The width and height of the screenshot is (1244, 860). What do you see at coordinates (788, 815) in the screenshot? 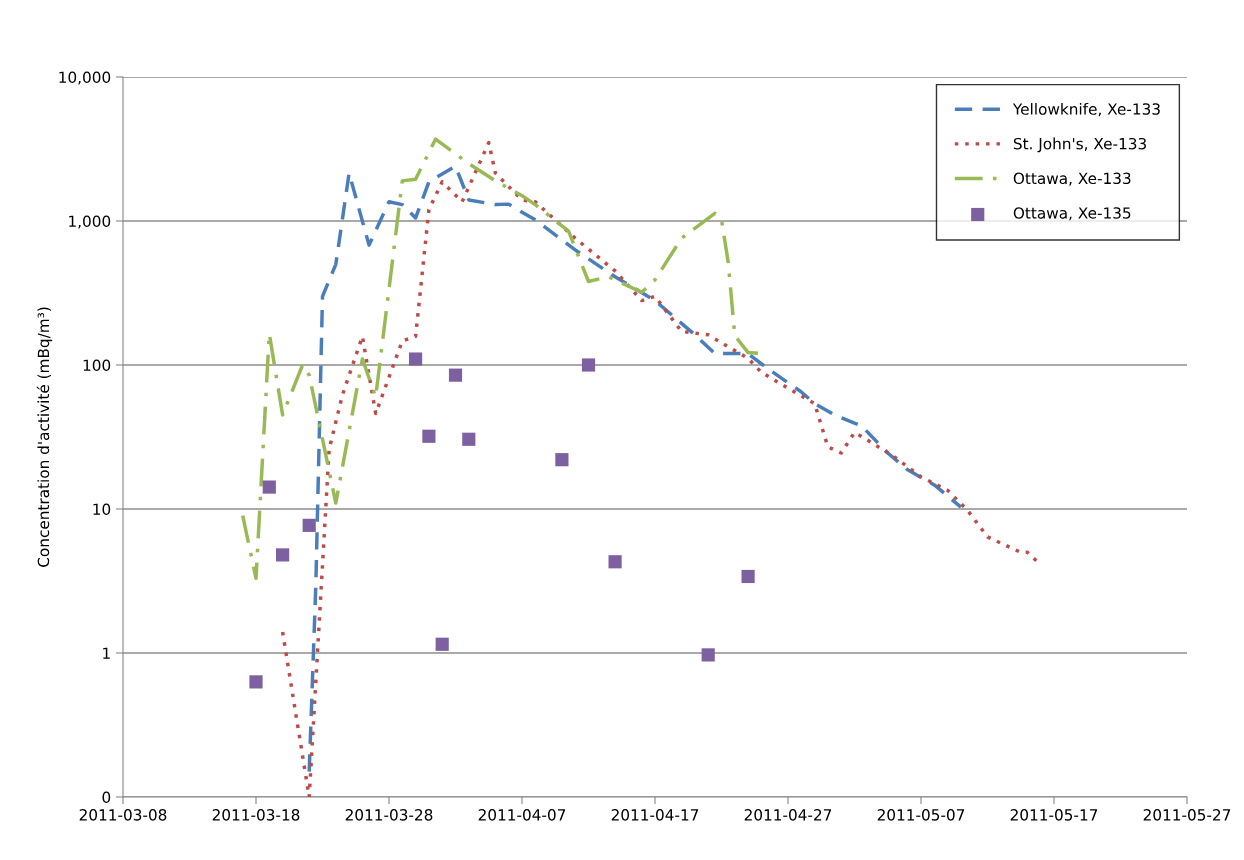
I see `x-tick-label: 2011-04-27` at bounding box center [788, 815].